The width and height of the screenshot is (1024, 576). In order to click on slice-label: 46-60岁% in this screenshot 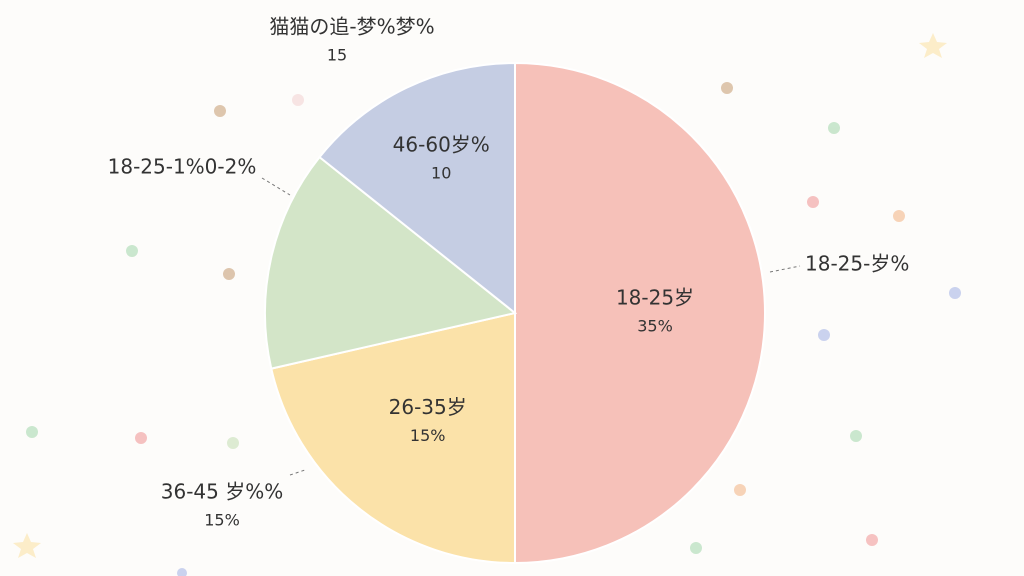, I will do `click(441, 144)`.